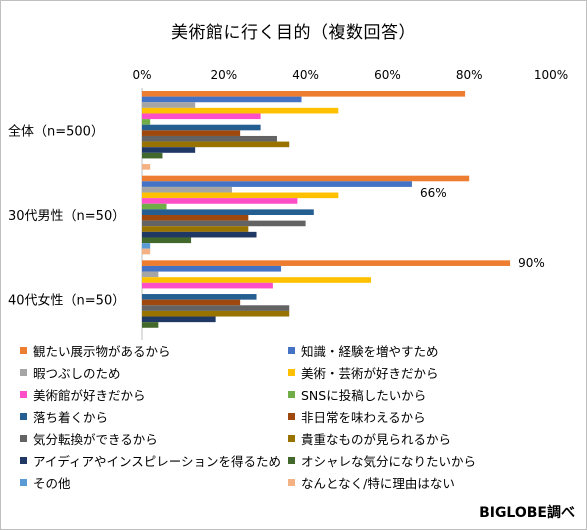  What do you see at coordinates (364, 395) in the screenshot?
I see `legend-label: SNSに投稿したいから` at bounding box center [364, 395].